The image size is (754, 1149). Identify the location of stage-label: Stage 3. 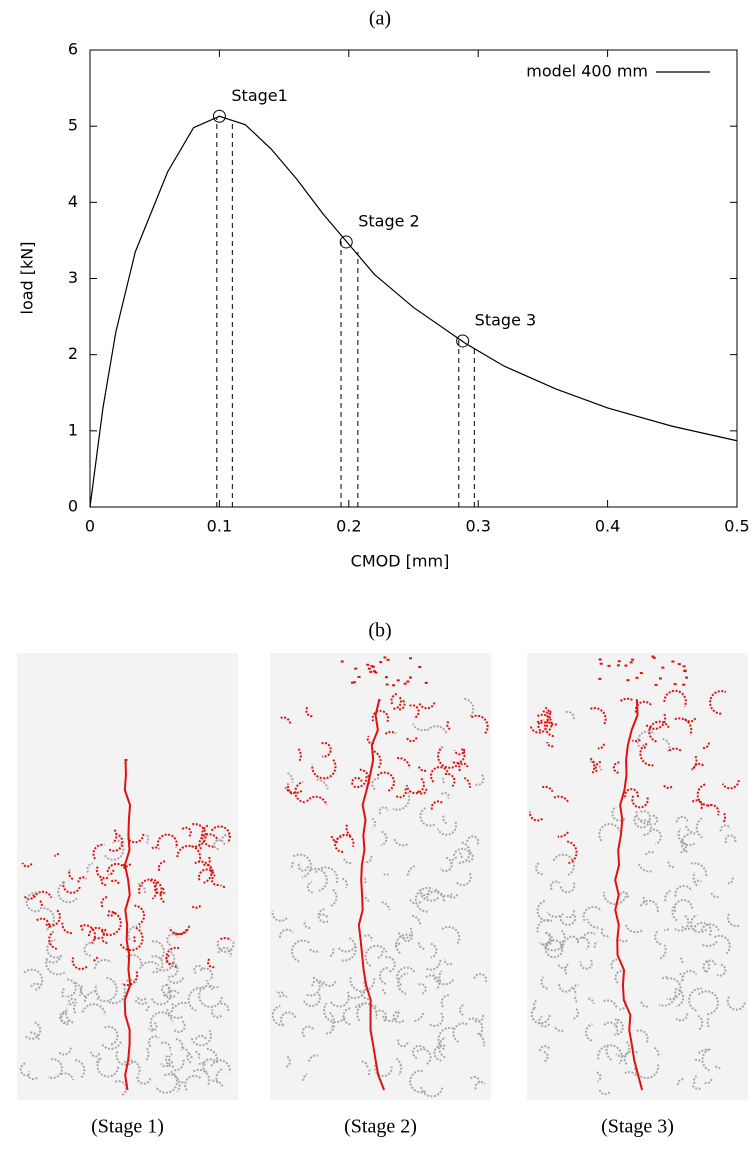
(506, 319).